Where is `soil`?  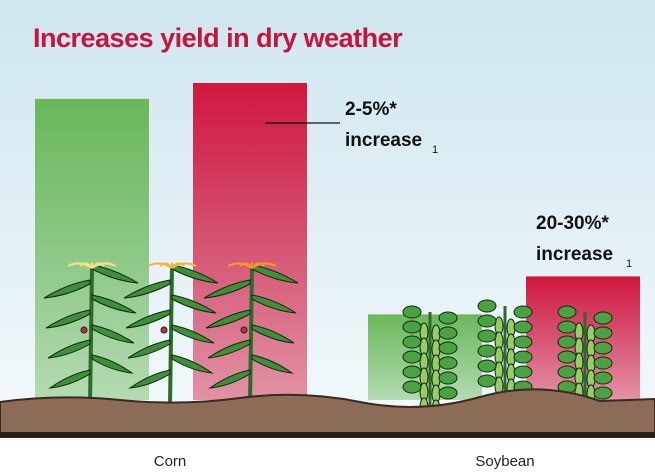 soil is located at coordinates (327, 413).